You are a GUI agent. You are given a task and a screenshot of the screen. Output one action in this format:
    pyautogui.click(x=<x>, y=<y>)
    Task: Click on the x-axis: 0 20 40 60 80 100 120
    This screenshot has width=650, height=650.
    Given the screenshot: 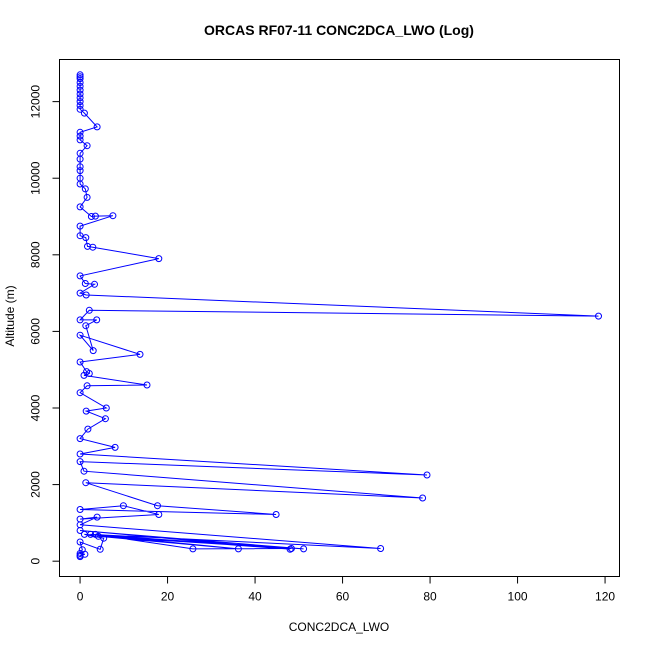 What is the action you would take?
    pyautogui.click(x=346, y=590)
    